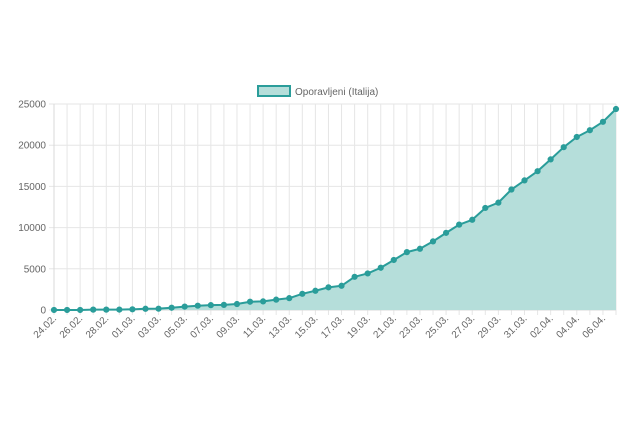 Image resolution: width=632 pixels, height=421 pixels. What do you see at coordinates (175, 326) in the screenshot?
I see `x-tick-label: 05.03.` at bounding box center [175, 326].